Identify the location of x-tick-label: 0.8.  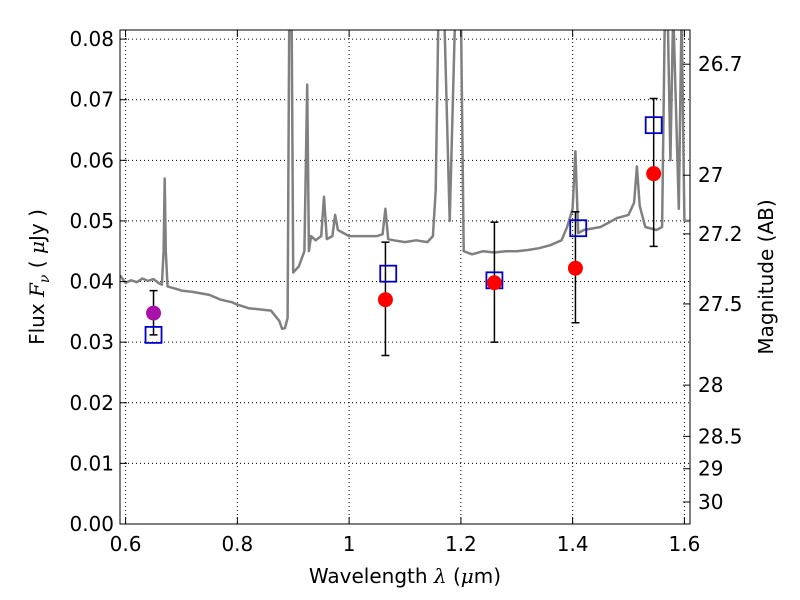
(237, 544).